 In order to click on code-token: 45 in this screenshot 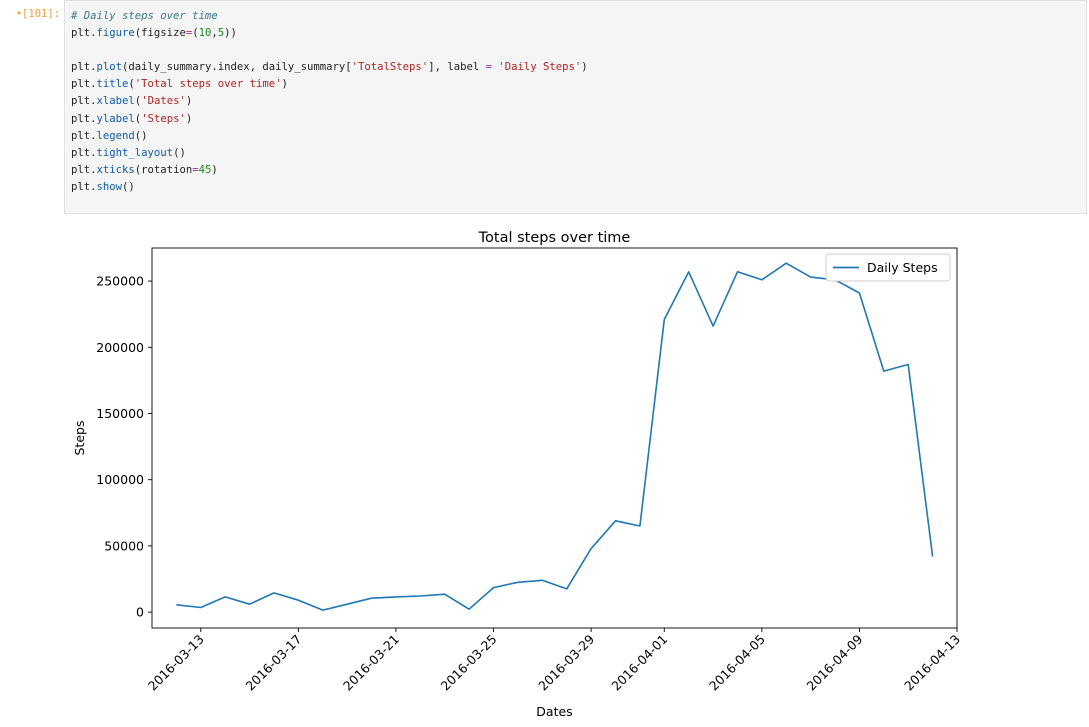, I will do `click(205, 169)`.